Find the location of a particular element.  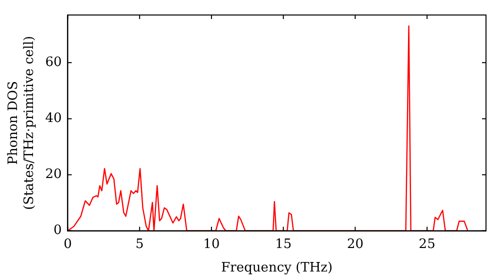

x-tick-label: 5 is located at coordinates (139, 244).